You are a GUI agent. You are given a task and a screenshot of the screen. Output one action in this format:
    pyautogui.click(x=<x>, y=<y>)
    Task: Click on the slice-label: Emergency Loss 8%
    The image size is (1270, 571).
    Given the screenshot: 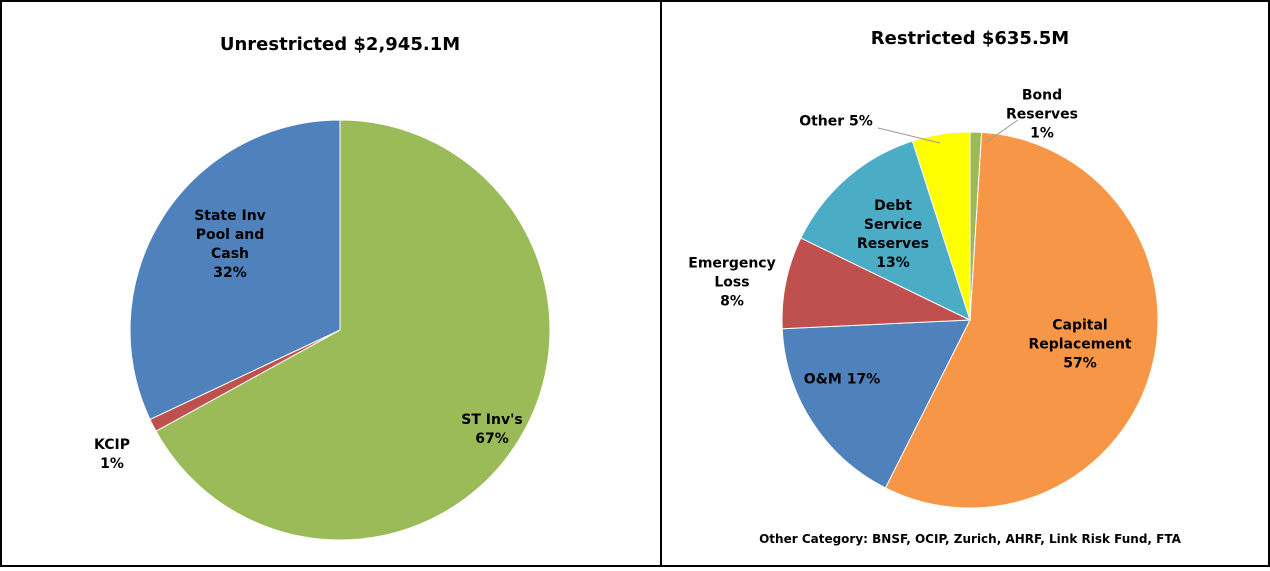 What is the action you would take?
    pyautogui.click(x=732, y=283)
    